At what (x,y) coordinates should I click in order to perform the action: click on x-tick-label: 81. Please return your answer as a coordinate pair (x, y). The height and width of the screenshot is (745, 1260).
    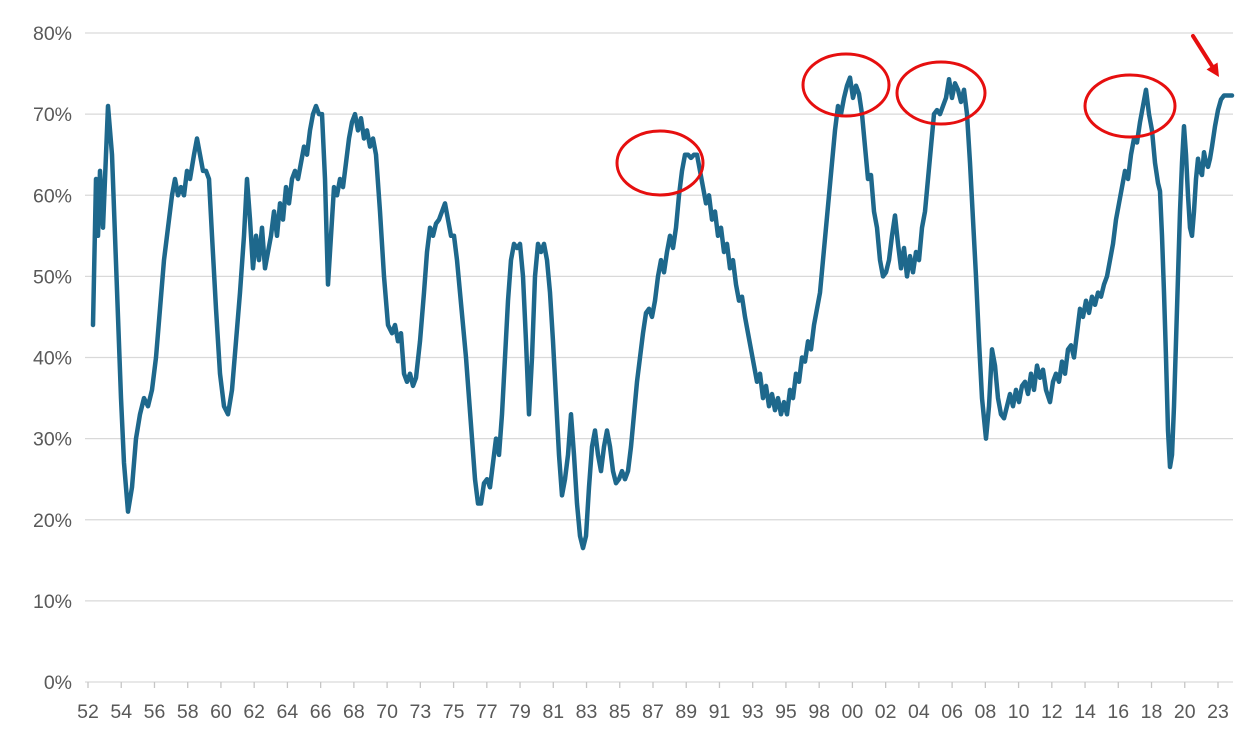
    Looking at the image, I should click on (553, 712).